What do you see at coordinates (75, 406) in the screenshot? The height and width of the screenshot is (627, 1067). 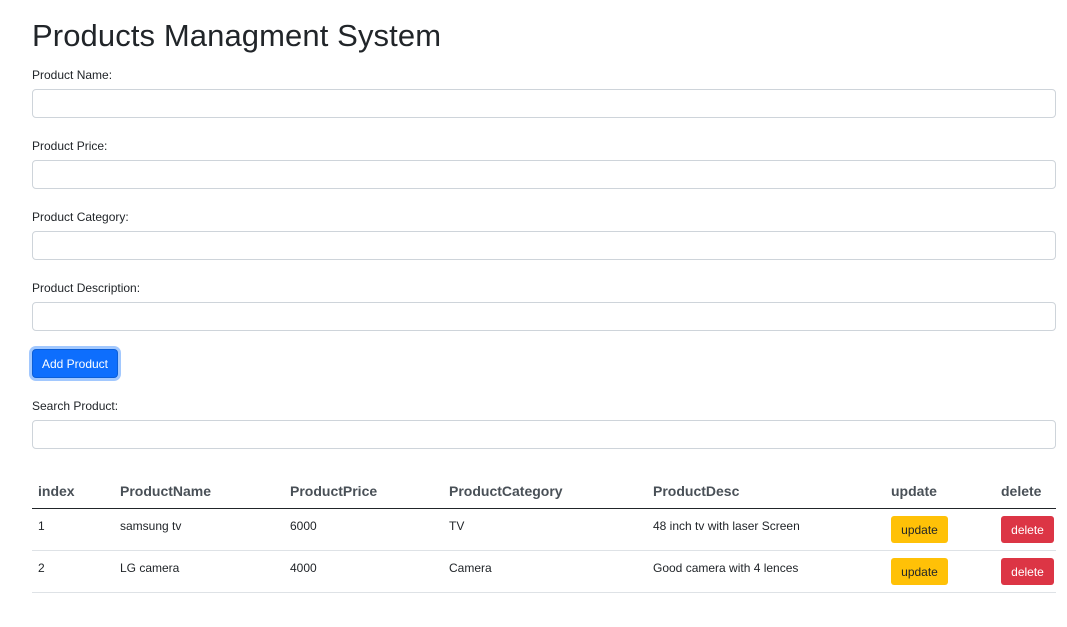 I see `search-product-label: Search Product:` at bounding box center [75, 406].